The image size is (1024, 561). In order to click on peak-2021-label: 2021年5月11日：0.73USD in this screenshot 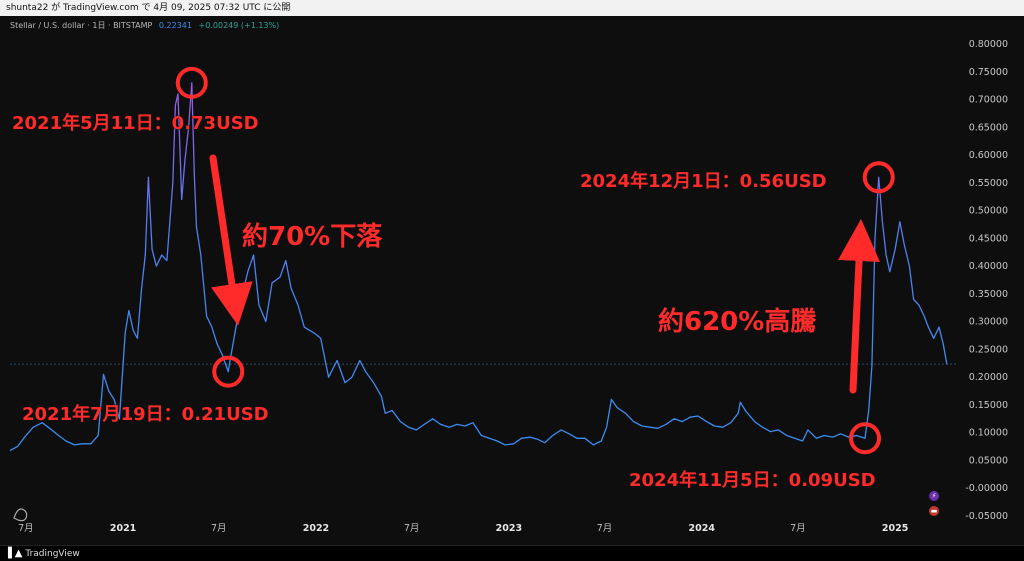, I will do `click(135, 123)`.